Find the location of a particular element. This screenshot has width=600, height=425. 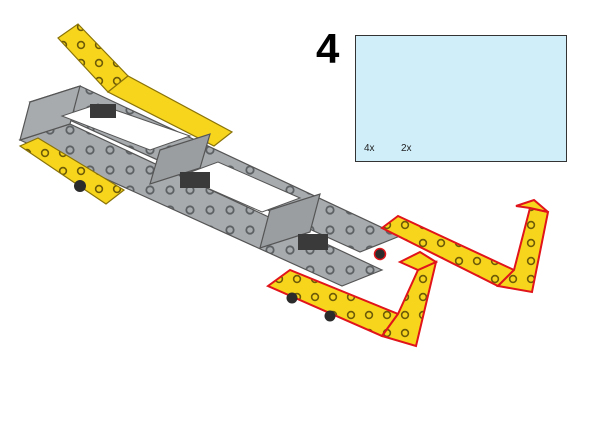

pin-quantity: 4x is located at coordinates (369, 148).